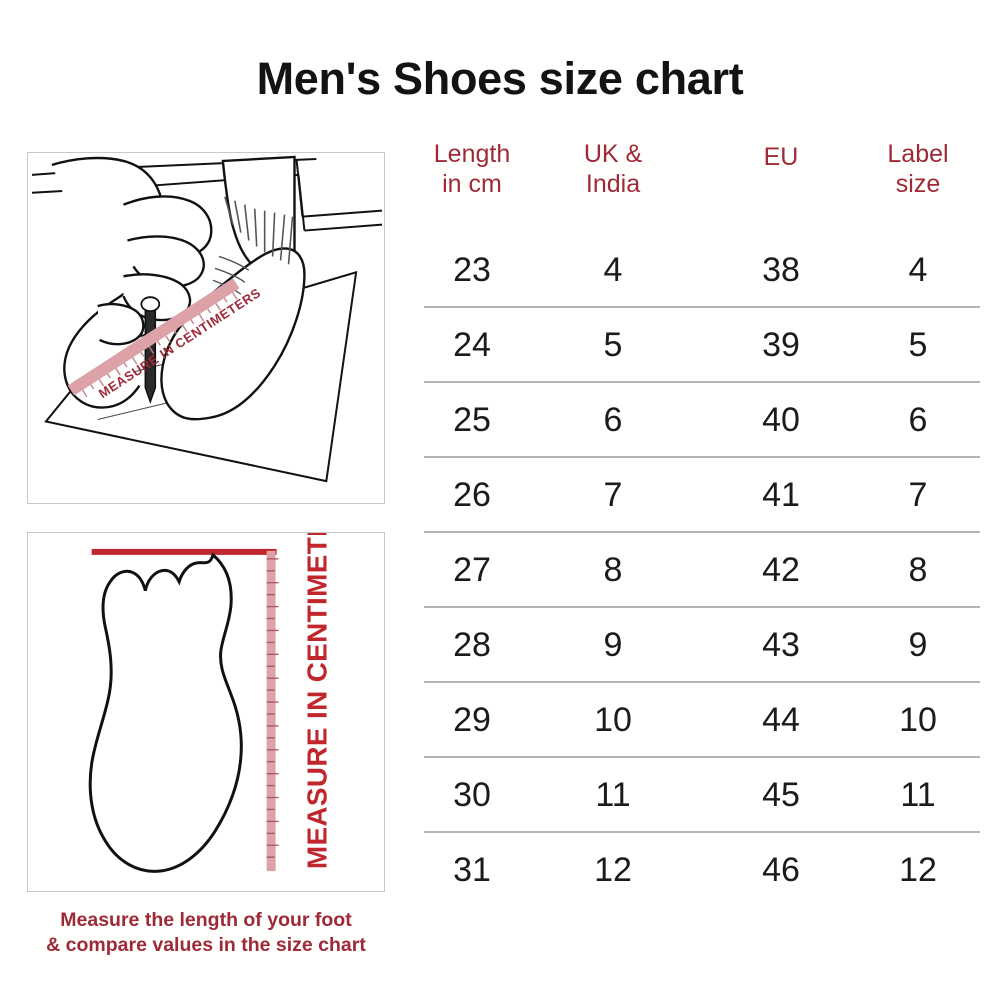 This screenshot has width=1000, height=1000. I want to click on table-row: 24 5 39 5, so click(702, 344).